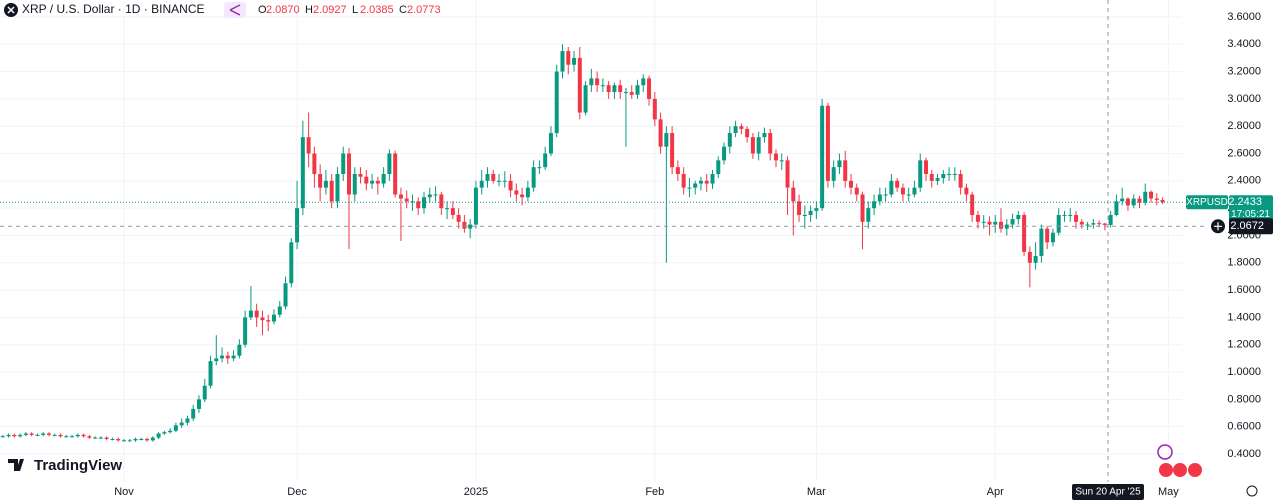 This screenshot has height=500, width=1273. Describe the element at coordinates (355, 10) in the screenshot. I see `ohlc-key: L` at that location.